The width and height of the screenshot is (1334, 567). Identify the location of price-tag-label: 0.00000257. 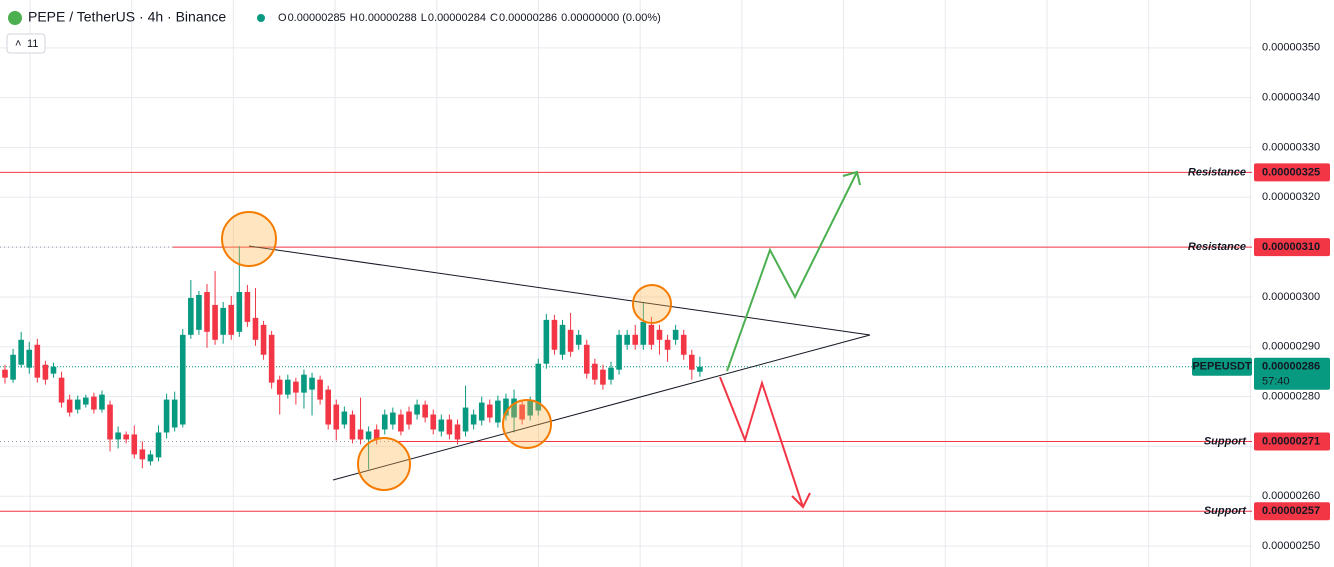
(1291, 511).